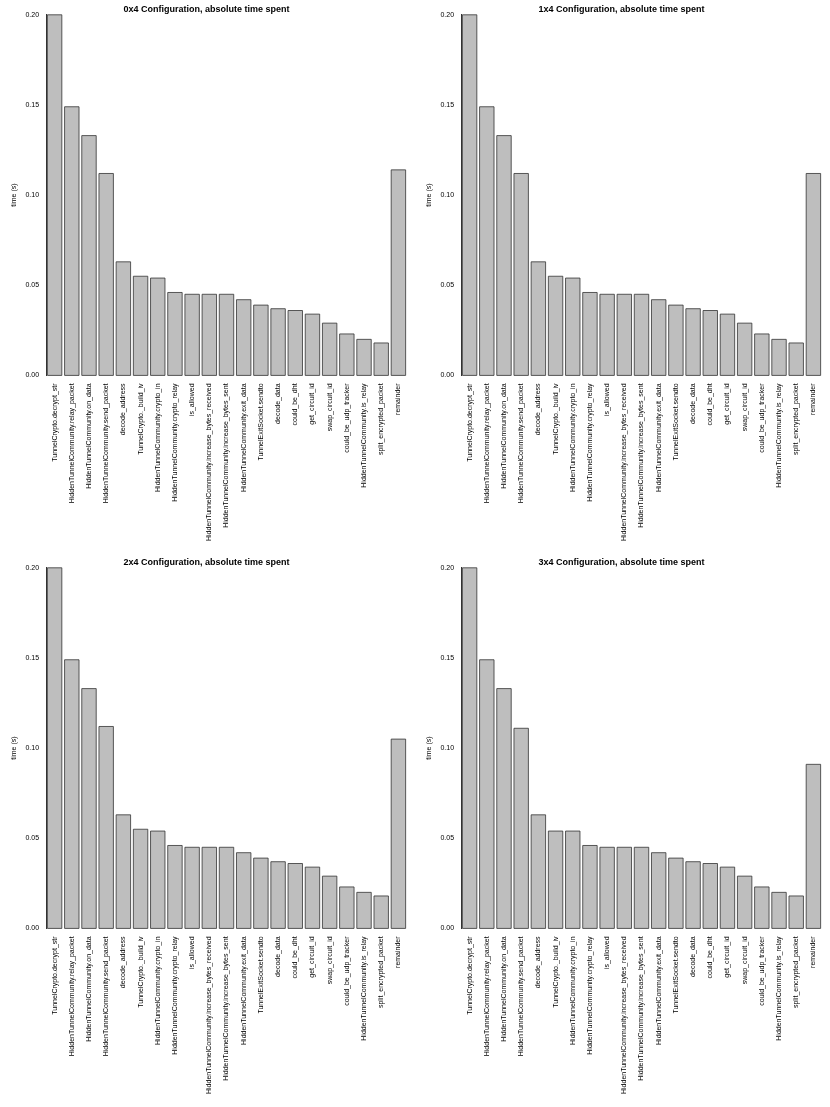 This screenshot has height=1107, width=830. What do you see at coordinates (206, 561) in the screenshot?
I see `chart-title: 2x4 Configuration, absolute time spent` at bounding box center [206, 561].